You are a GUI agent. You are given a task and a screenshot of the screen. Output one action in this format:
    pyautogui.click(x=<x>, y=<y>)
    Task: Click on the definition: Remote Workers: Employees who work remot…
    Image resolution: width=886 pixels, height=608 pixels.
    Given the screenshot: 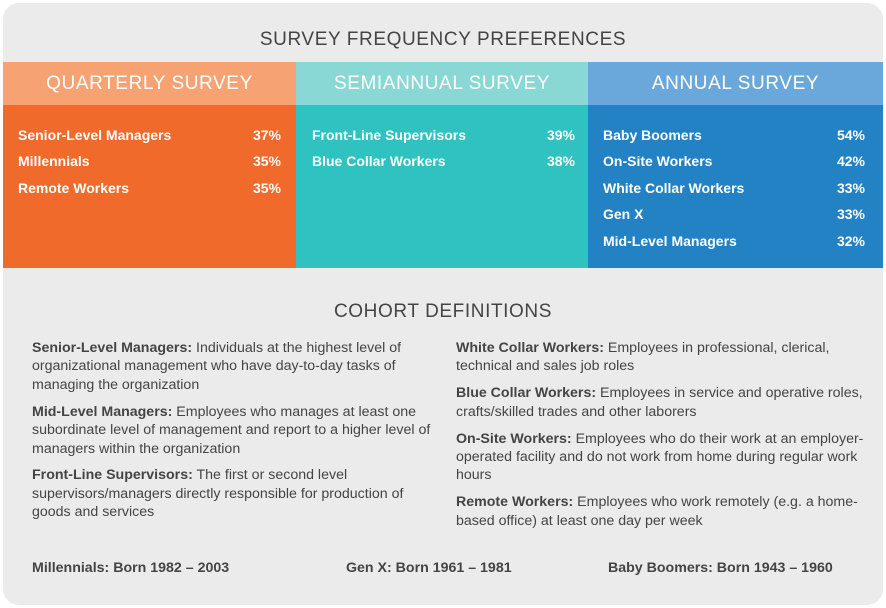 What is the action you would take?
    pyautogui.click(x=657, y=511)
    